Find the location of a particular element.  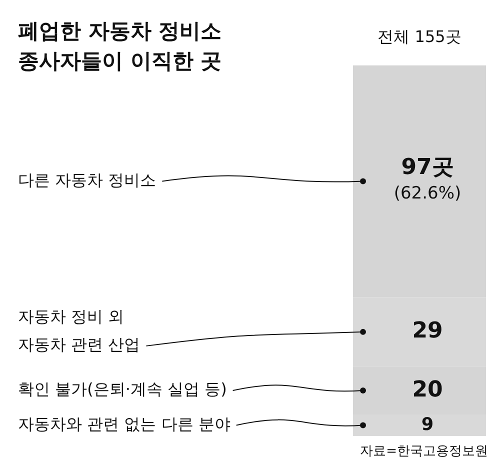

text: 확인 불가(은퇴·계속 실업 등) is located at coordinates (122, 389).